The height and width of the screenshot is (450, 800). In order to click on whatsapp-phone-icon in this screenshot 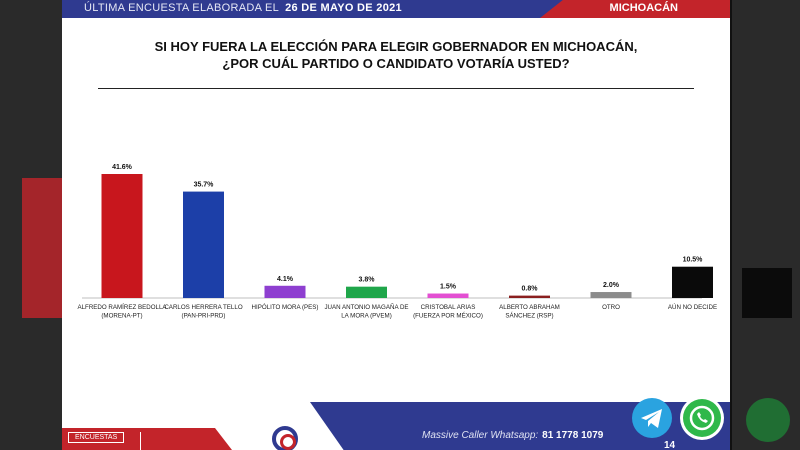, I will do `click(702, 418)`.